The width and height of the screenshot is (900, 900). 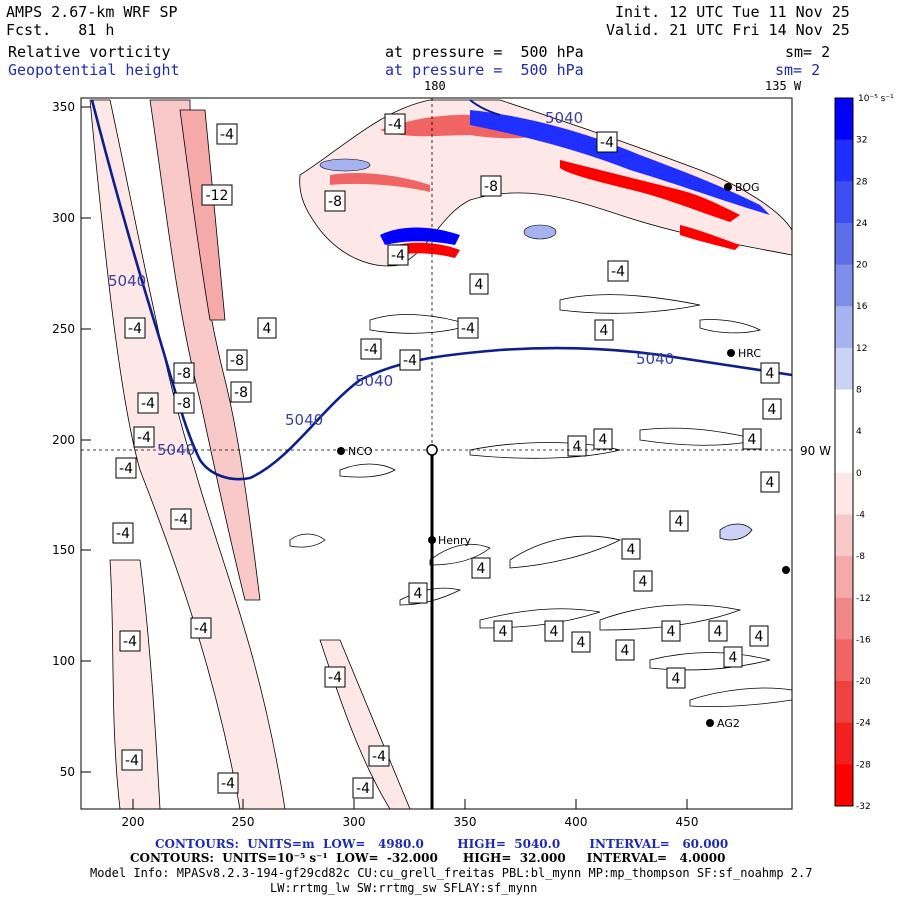 I want to click on colorbar-tick-label: -28, so click(x=863, y=765).